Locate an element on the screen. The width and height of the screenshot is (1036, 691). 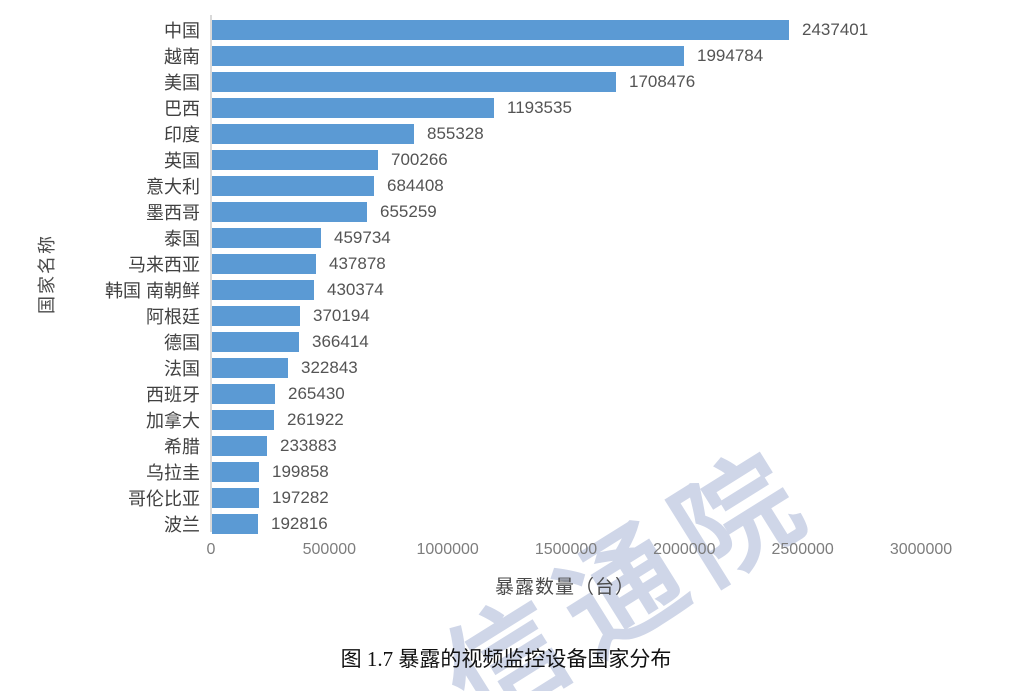
category-label: 阿根廷 is located at coordinates (173, 317).